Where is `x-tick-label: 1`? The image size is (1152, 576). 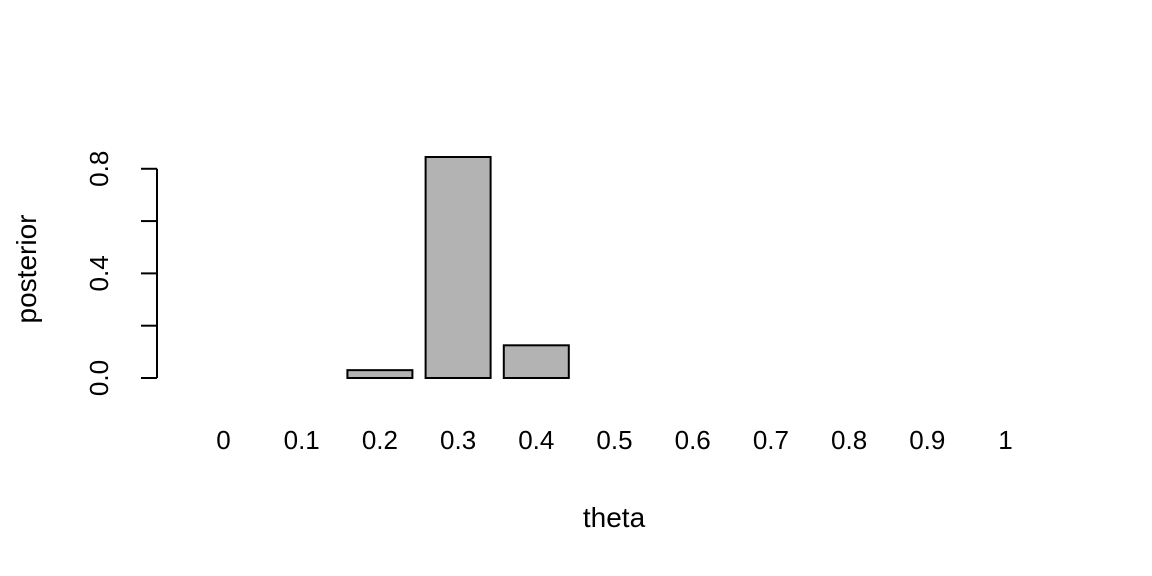
x-tick-label: 1 is located at coordinates (1005, 440).